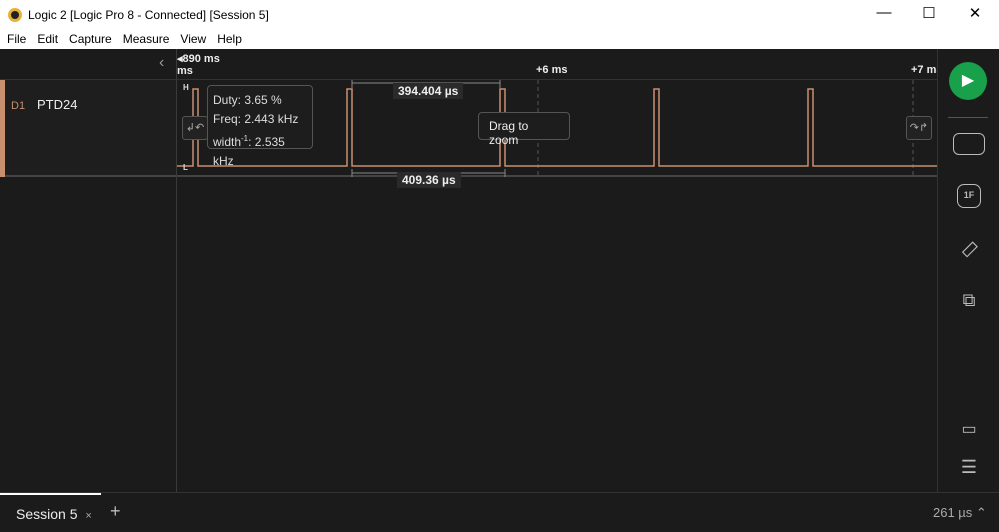 The width and height of the screenshot is (999, 532). I want to click on analyzer-icon: 1F, so click(969, 196).